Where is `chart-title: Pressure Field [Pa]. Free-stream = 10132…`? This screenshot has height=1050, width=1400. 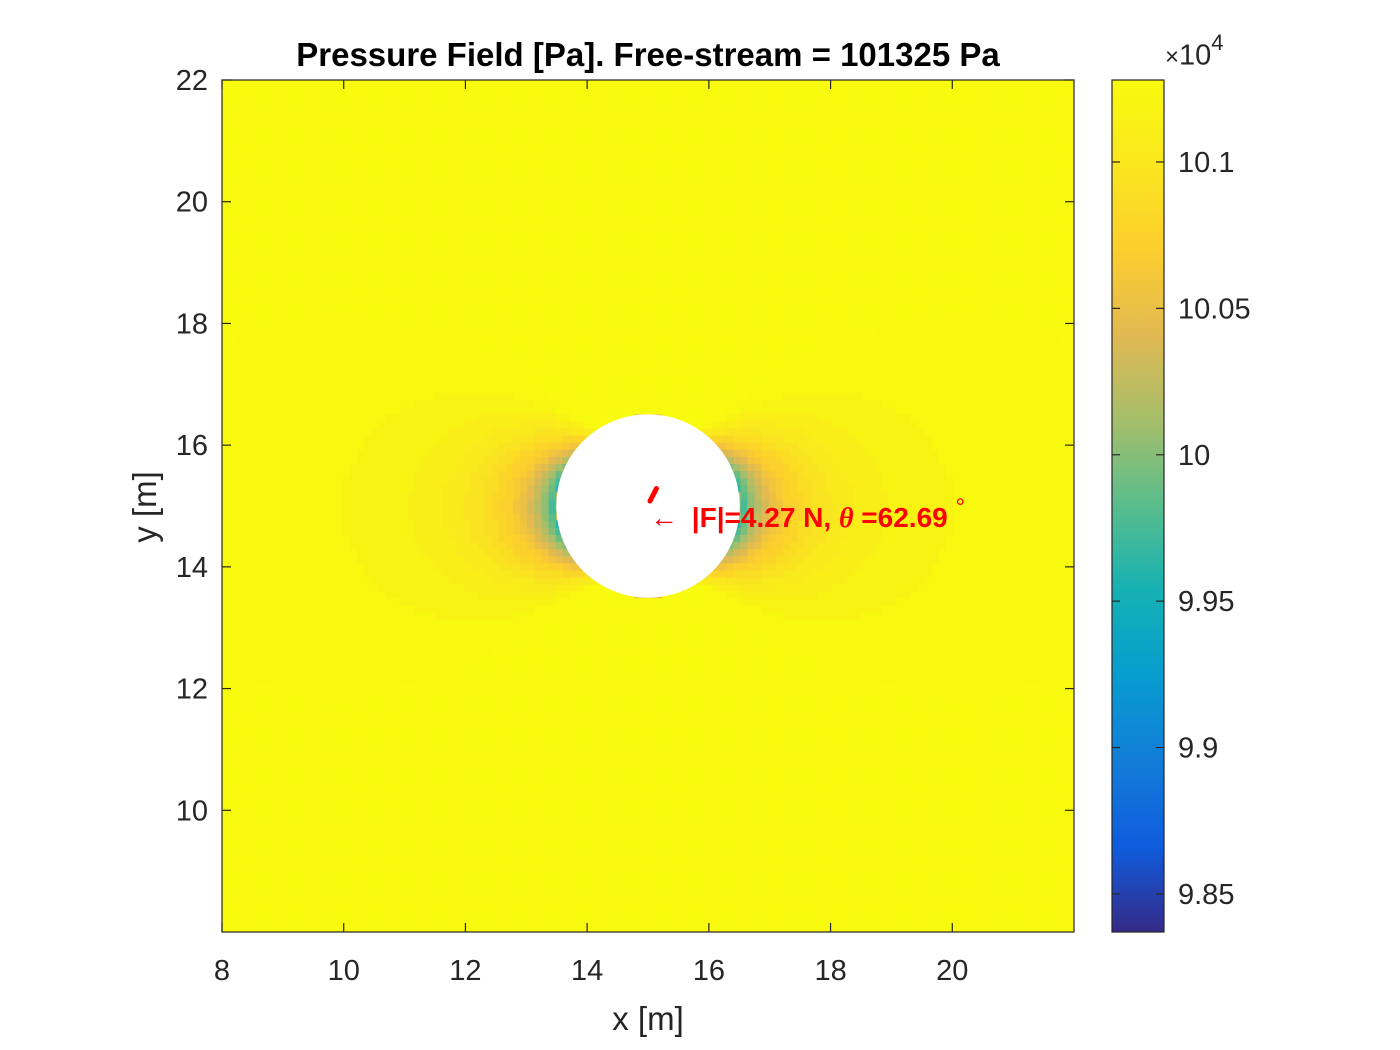
chart-title: Pressure Field [Pa]. Free-stream = 10132… is located at coordinates (648, 54).